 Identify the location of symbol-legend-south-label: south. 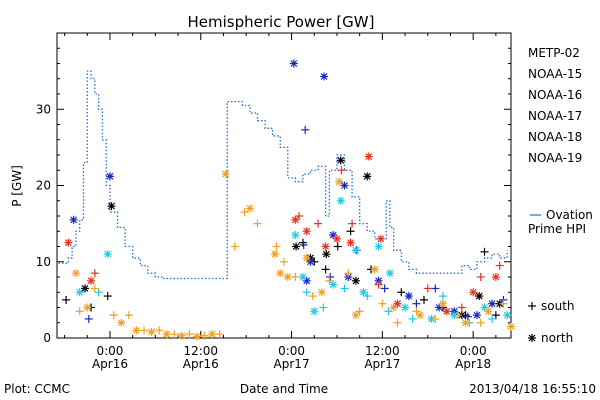
(558, 306).